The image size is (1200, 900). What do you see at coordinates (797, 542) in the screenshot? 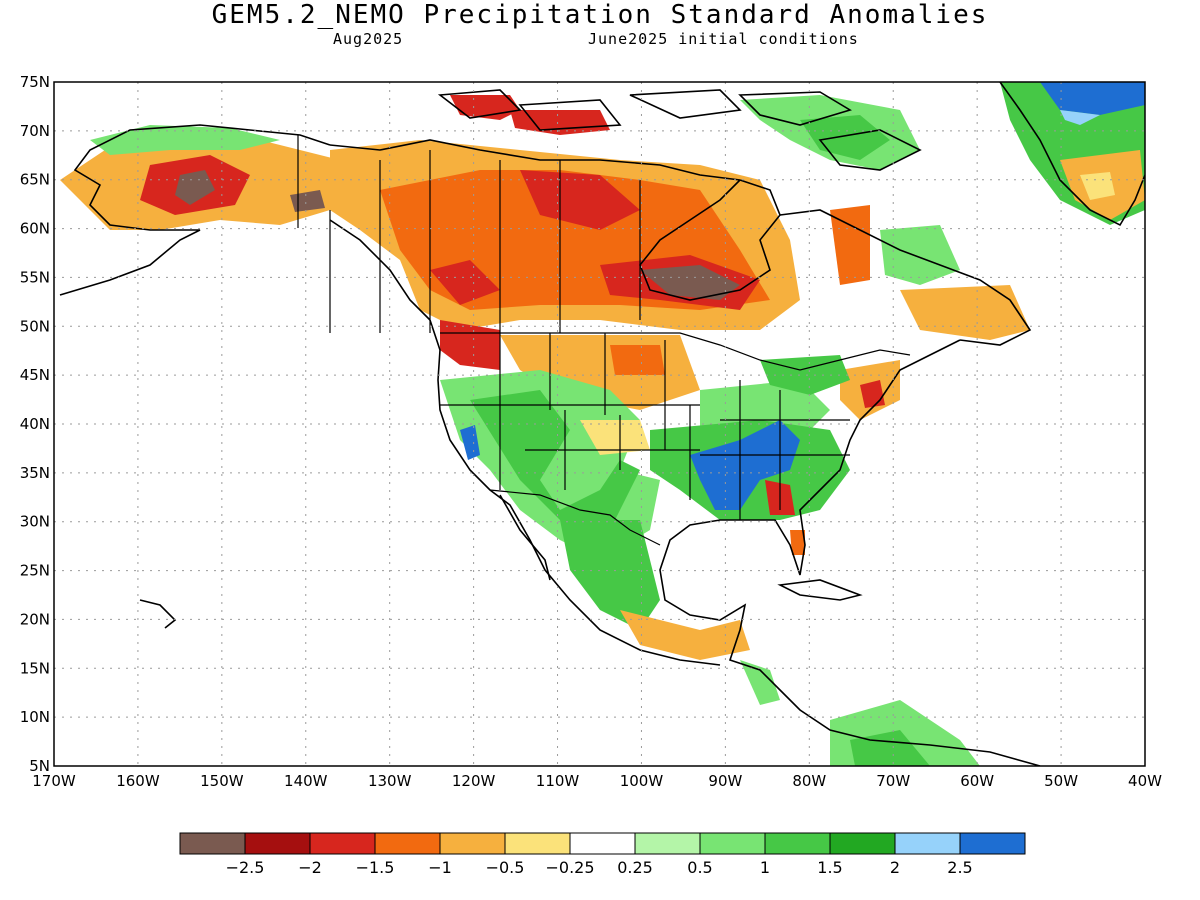
I see `florida-dry` at bounding box center [797, 542].